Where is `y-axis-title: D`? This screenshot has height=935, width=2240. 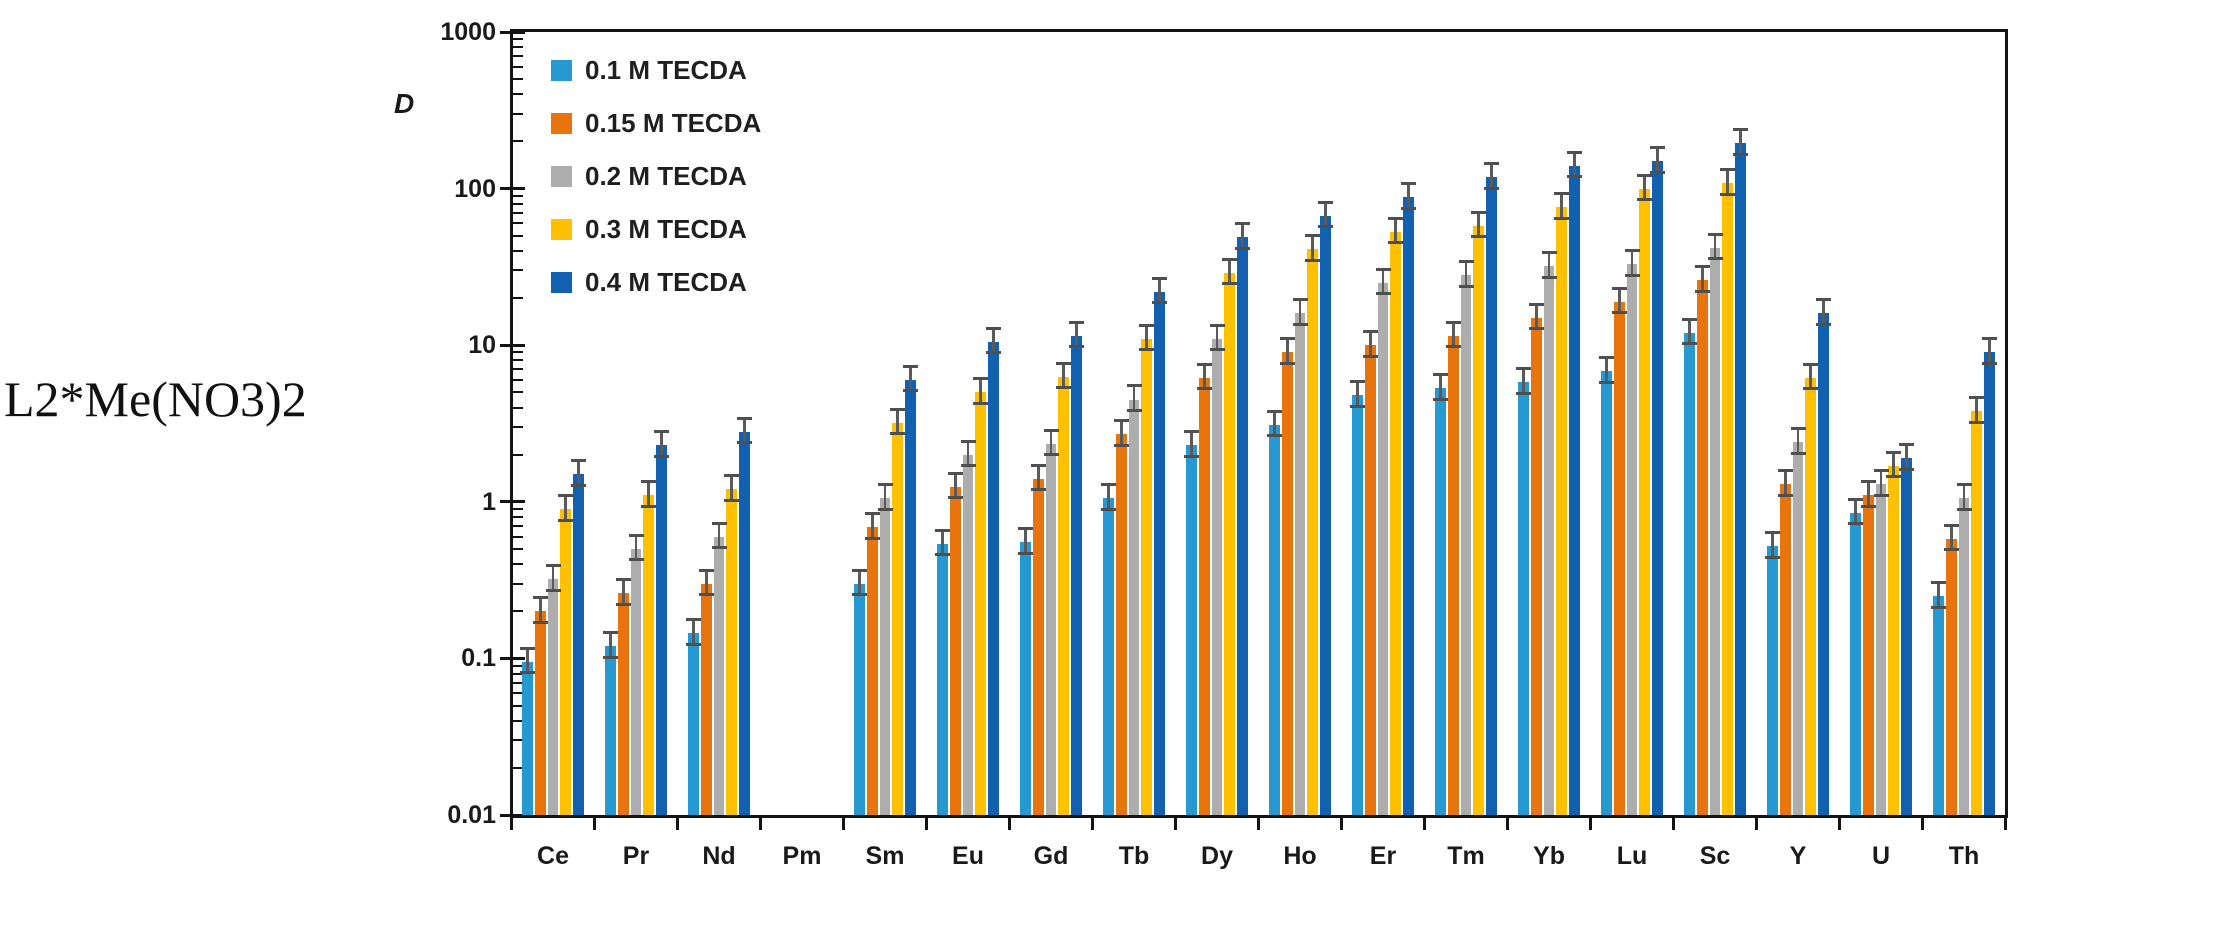
y-axis-title: D is located at coordinates (404, 103).